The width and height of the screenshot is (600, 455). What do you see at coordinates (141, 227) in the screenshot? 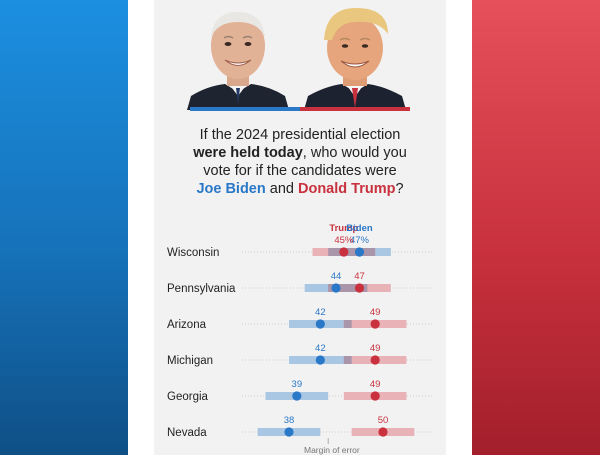
I see `left-gutter` at bounding box center [141, 227].